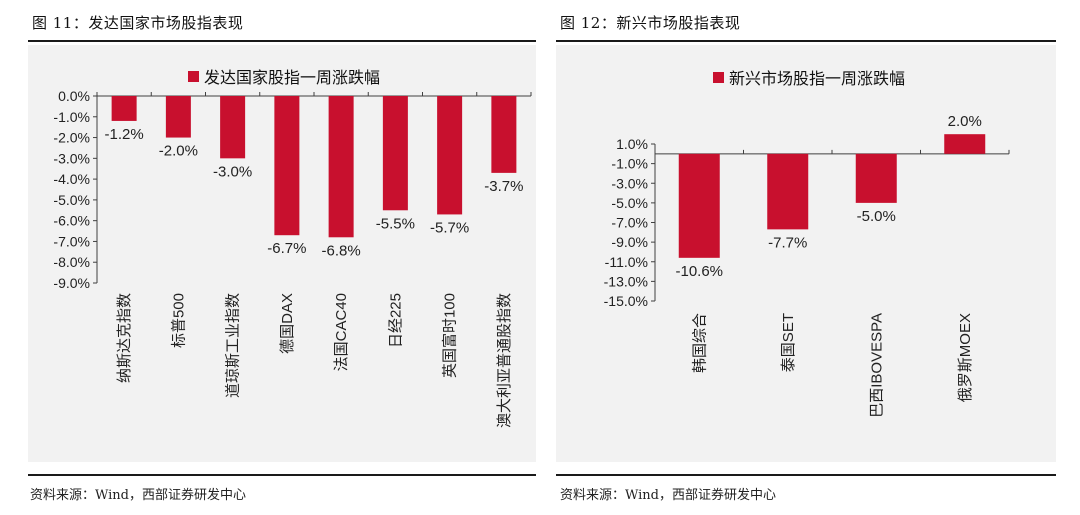  I want to click on category-label: 英国富时100, so click(450, 335).